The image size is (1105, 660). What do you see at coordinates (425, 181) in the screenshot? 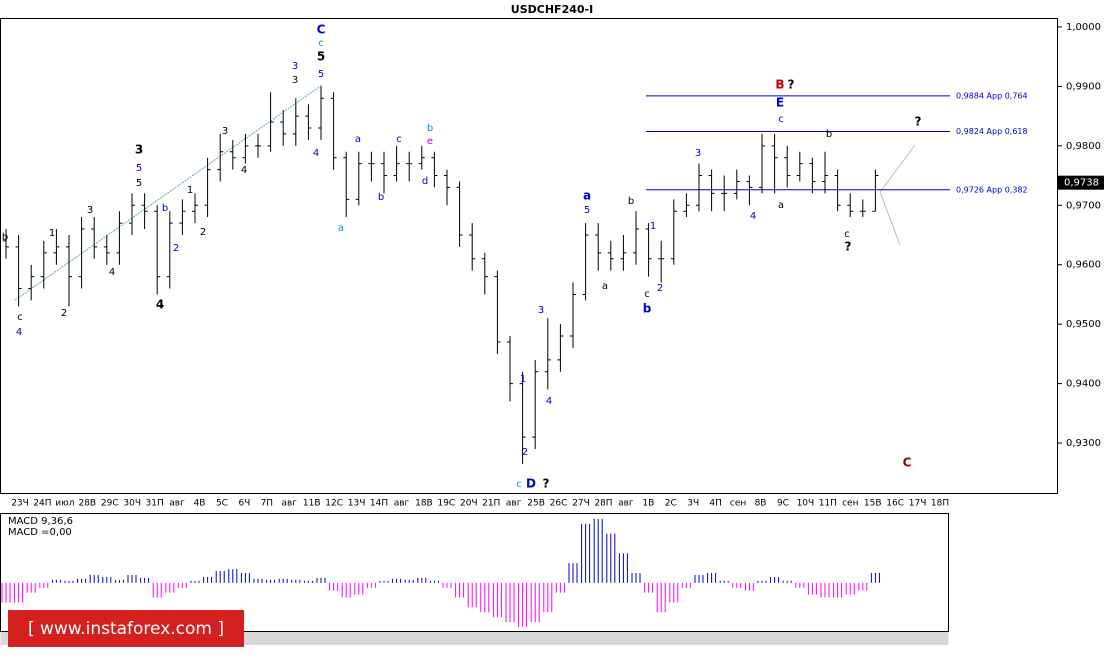
I see `wave-label: d` at bounding box center [425, 181].